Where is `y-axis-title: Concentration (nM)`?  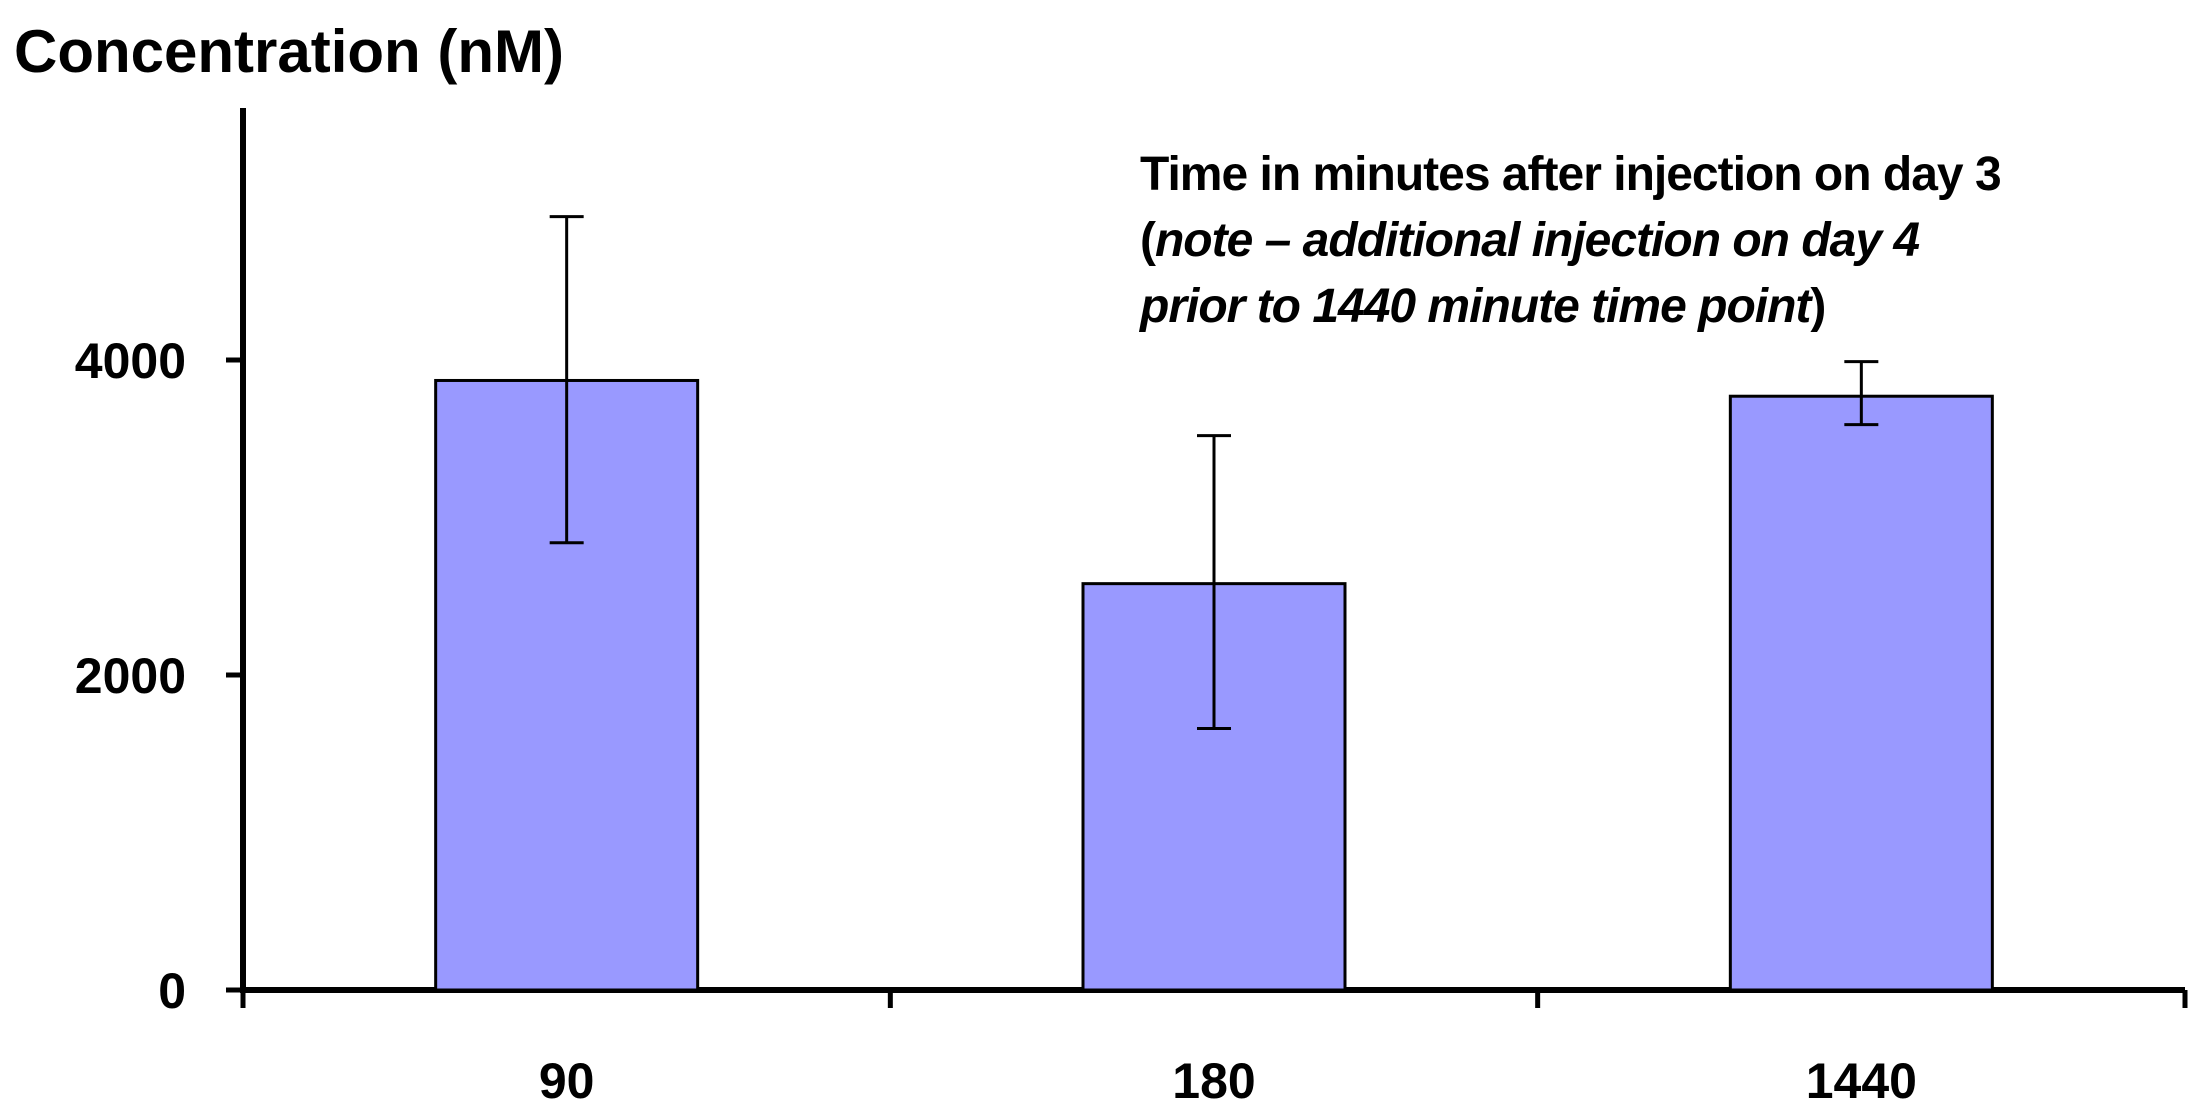
y-axis-title: Concentration (nM) is located at coordinates (289, 51).